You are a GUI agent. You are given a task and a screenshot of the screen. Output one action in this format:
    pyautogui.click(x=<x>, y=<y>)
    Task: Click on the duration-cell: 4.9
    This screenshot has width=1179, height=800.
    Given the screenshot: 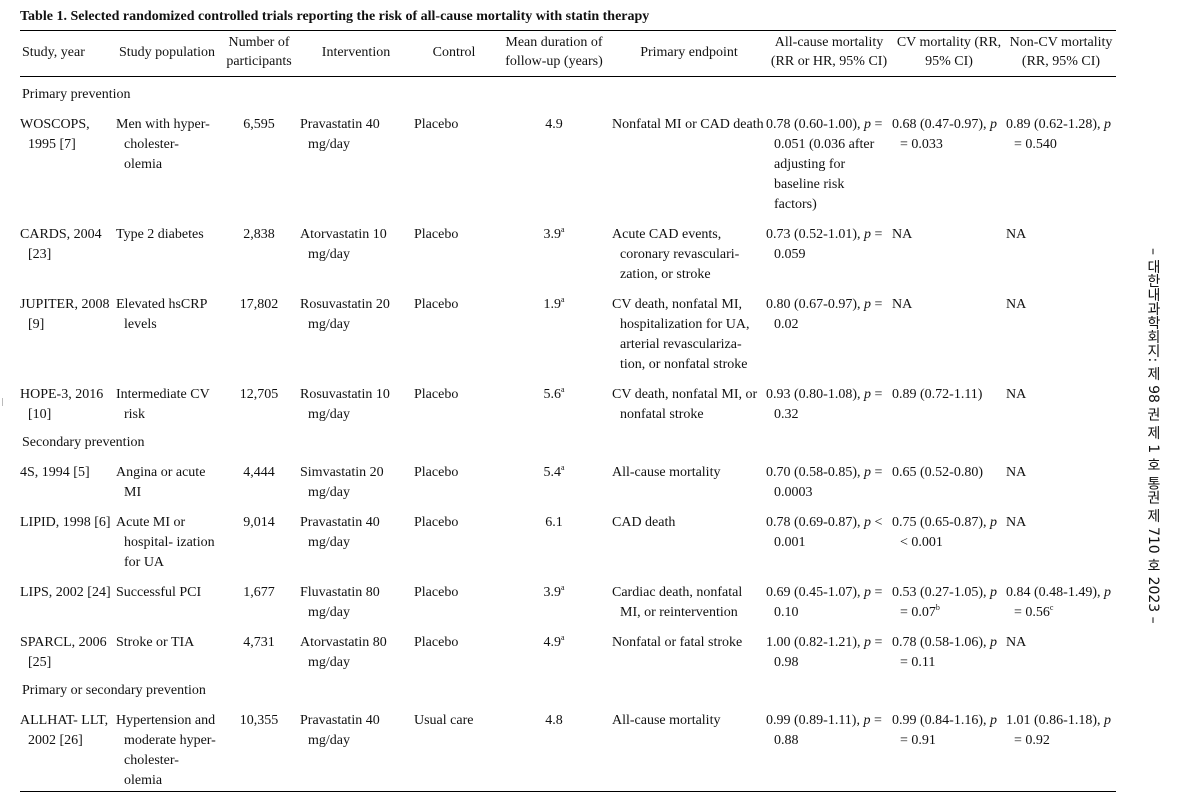 What is the action you would take?
    pyautogui.click(x=554, y=124)
    